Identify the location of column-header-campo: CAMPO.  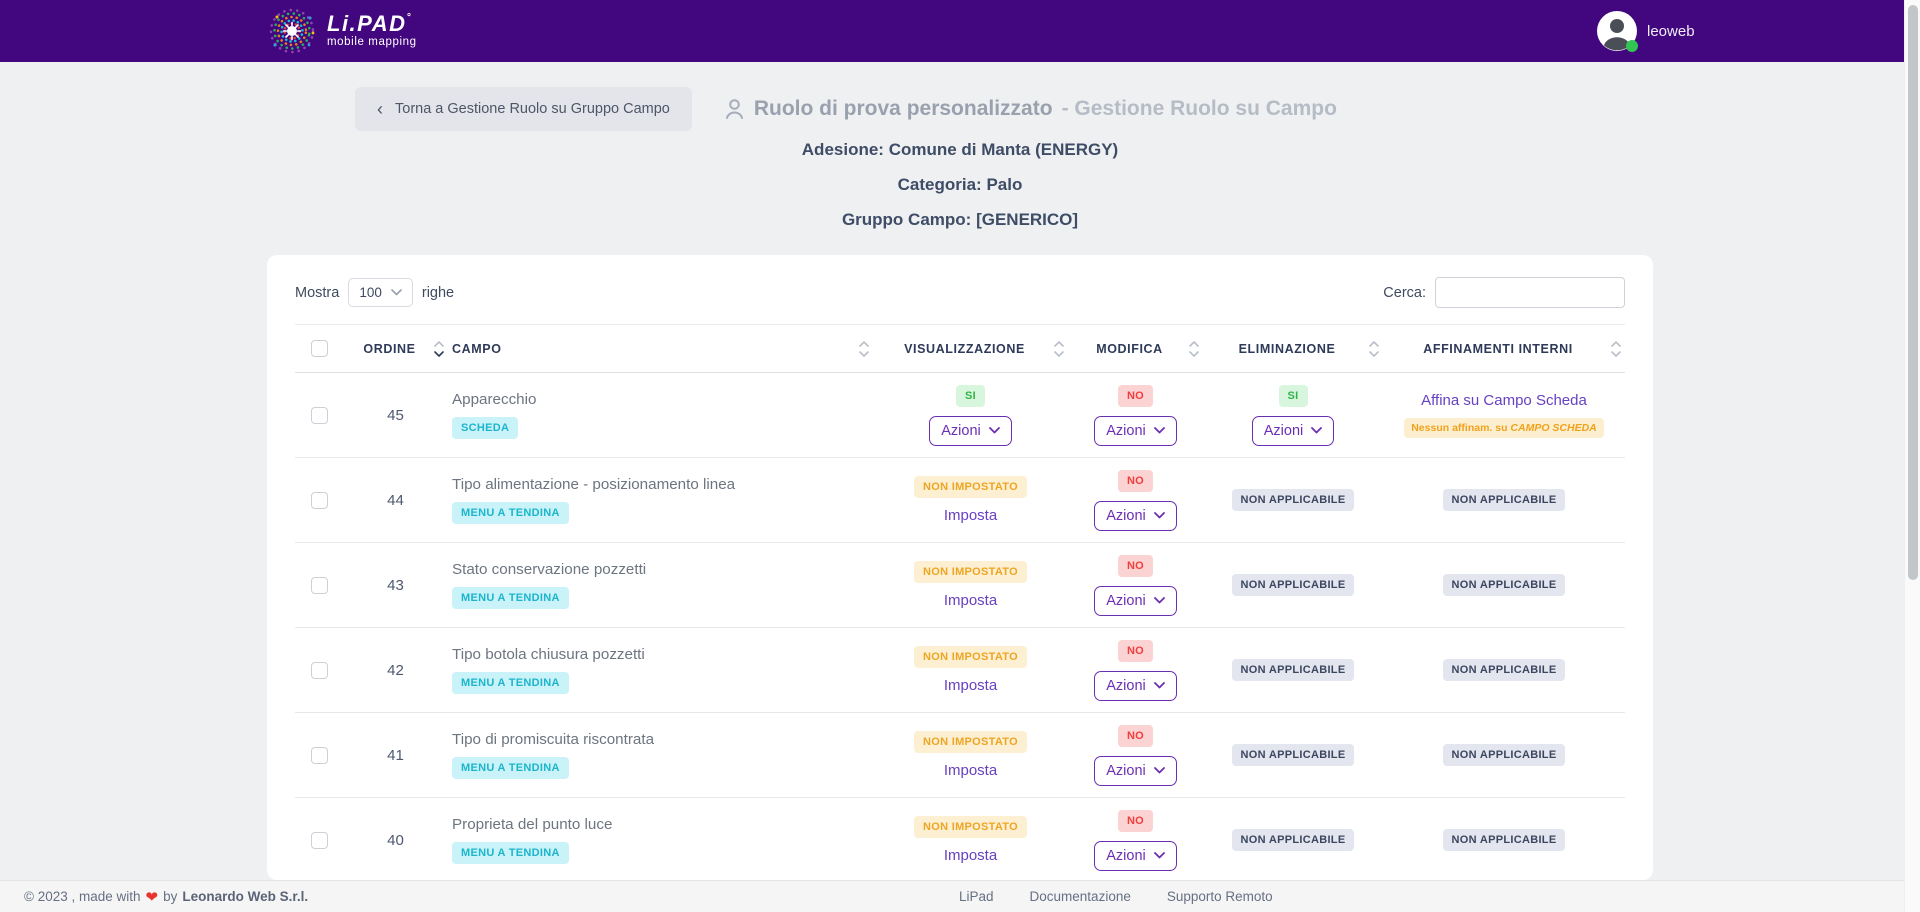
(660, 348).